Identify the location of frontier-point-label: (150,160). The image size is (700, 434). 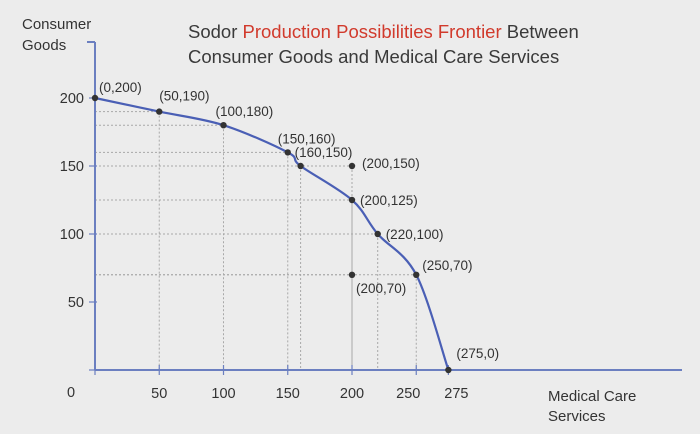
(307, 138).